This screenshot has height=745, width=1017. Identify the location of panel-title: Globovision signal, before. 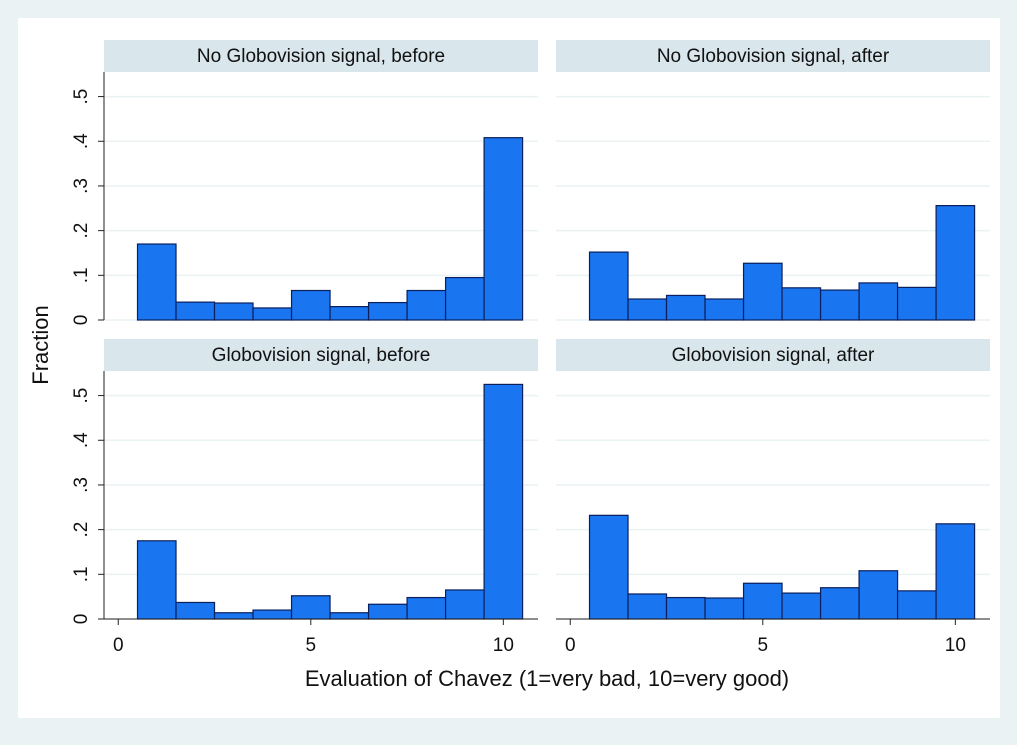
(321, 355).